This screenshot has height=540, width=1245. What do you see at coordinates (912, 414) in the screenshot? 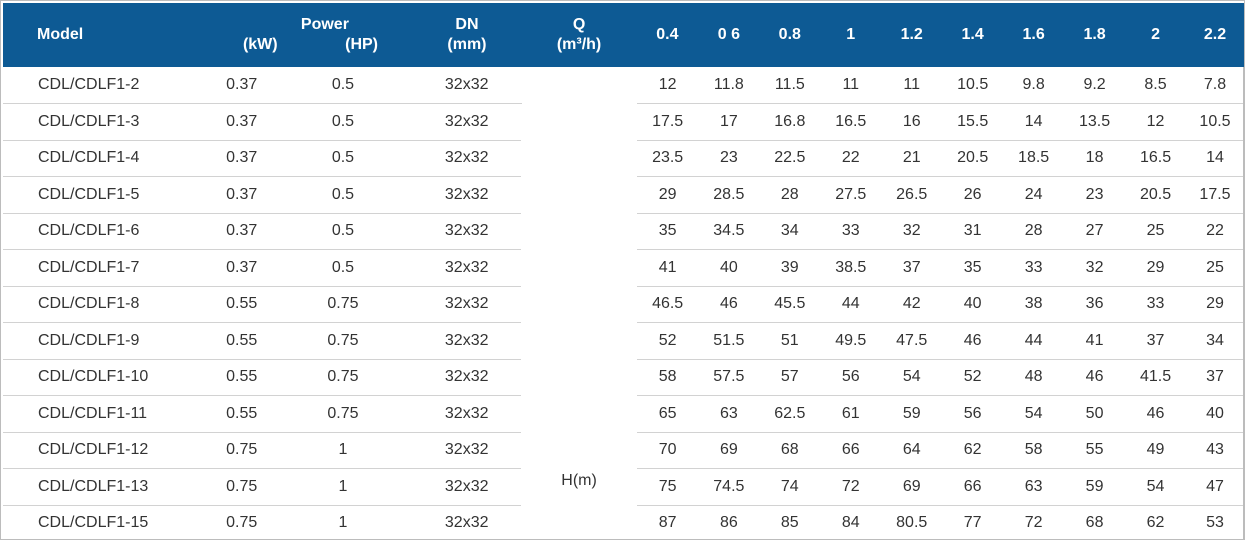
I see `head-value-cell: 59` at bounding box center [912, 414].